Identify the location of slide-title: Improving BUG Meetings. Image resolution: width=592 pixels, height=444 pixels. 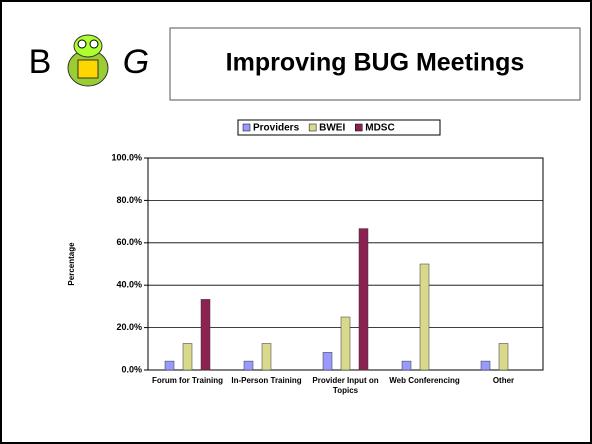
(375, 63).